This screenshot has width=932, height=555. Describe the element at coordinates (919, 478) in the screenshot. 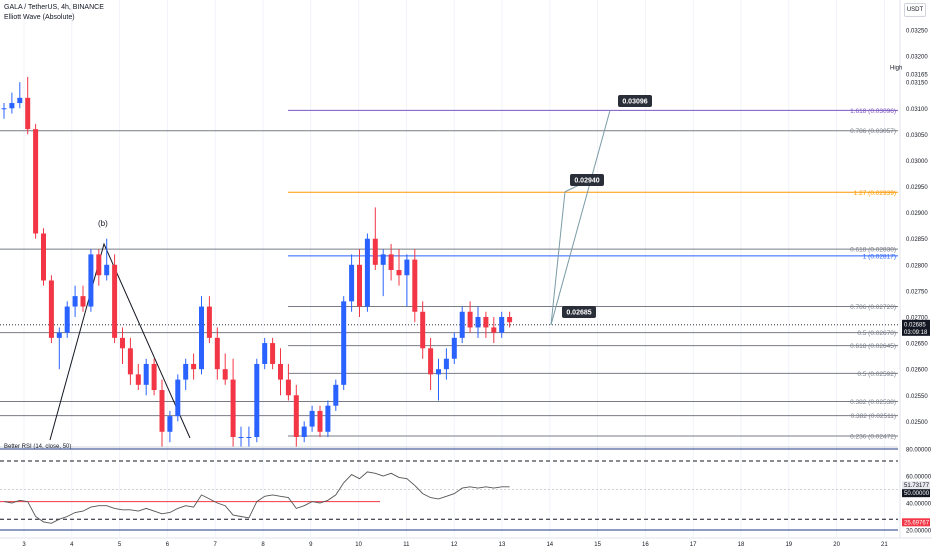

I see `rsi-scale-tick: 60.00000` at that location.